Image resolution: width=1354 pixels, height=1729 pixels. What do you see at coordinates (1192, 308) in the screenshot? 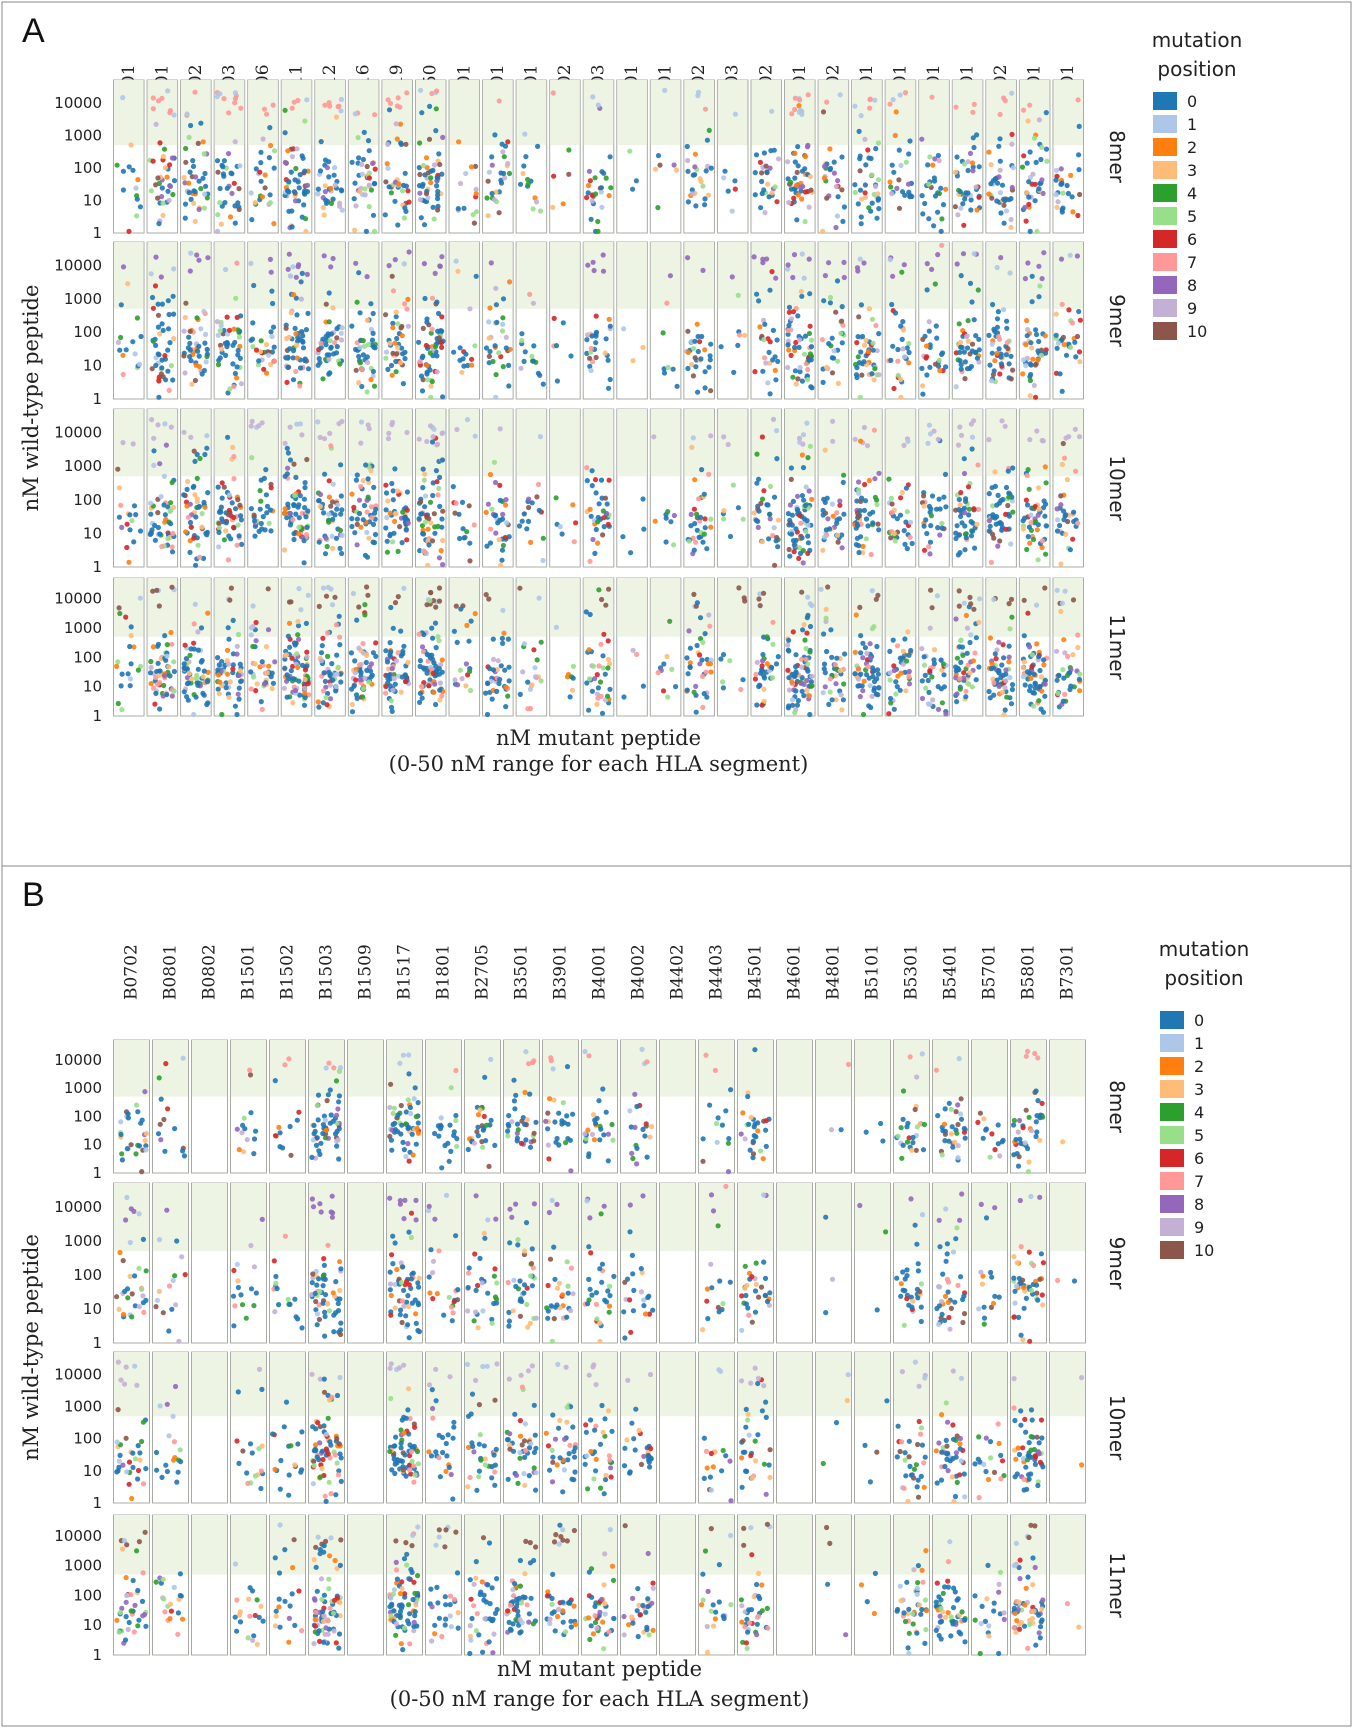
I see `legend-label: 9` at bounding box center [1192, 308].